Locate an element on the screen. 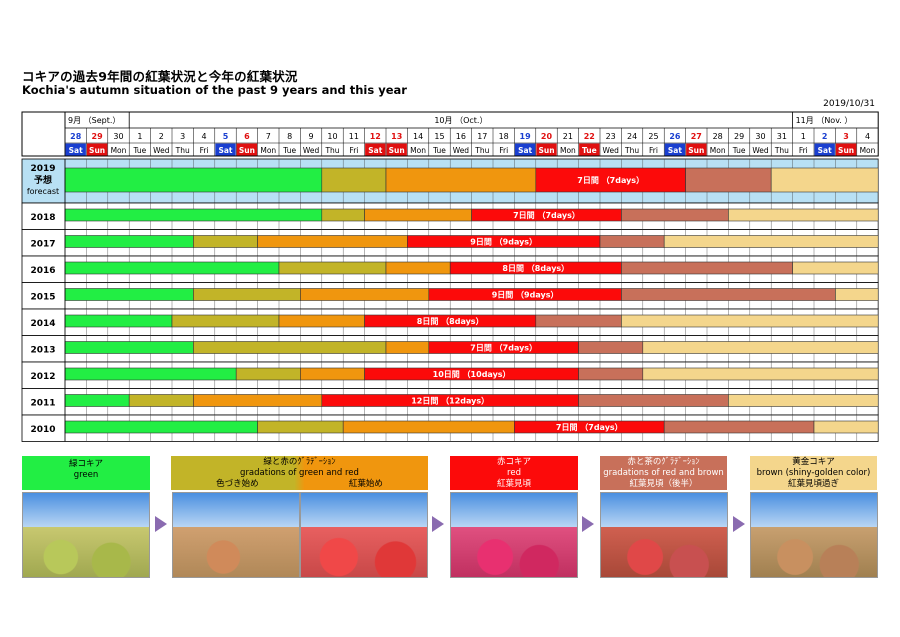 This screenshot has width=900, height=637. year-label: 2019 is located at coordinates (42, 169).